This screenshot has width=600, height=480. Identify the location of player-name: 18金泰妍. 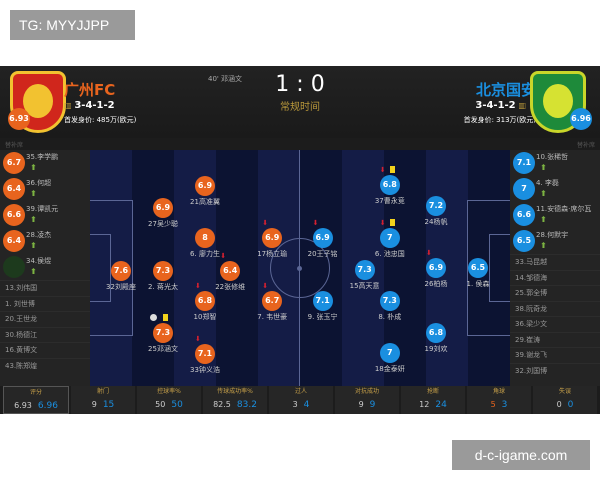
(389, 369).